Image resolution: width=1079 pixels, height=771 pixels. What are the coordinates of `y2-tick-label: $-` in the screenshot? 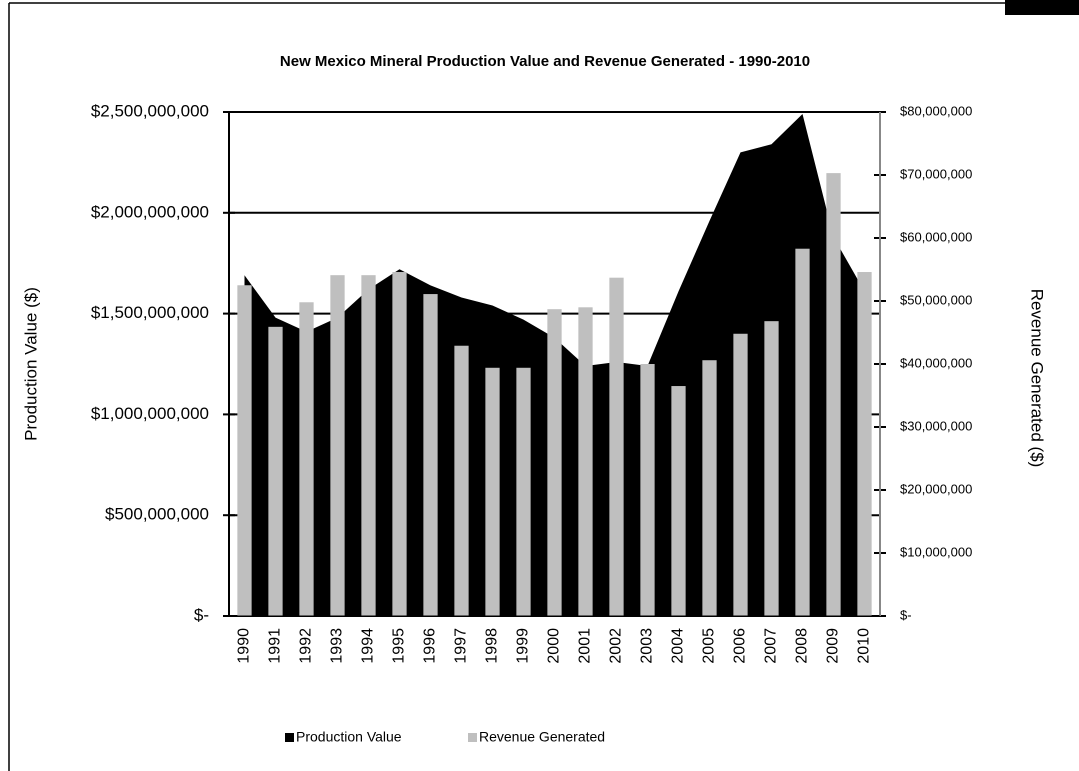 It's located at (906, 614).